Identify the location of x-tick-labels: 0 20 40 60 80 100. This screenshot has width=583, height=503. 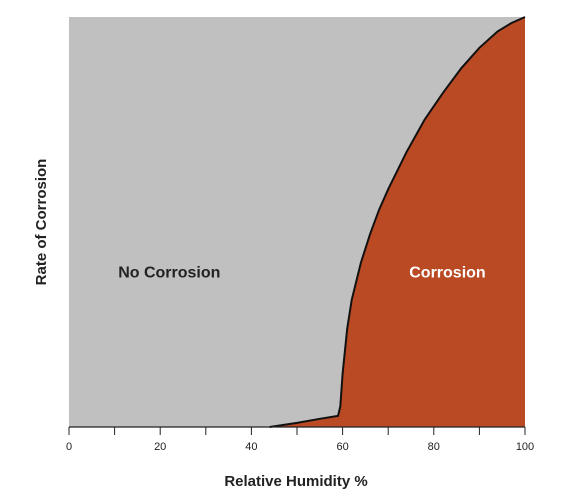
(300, 447).